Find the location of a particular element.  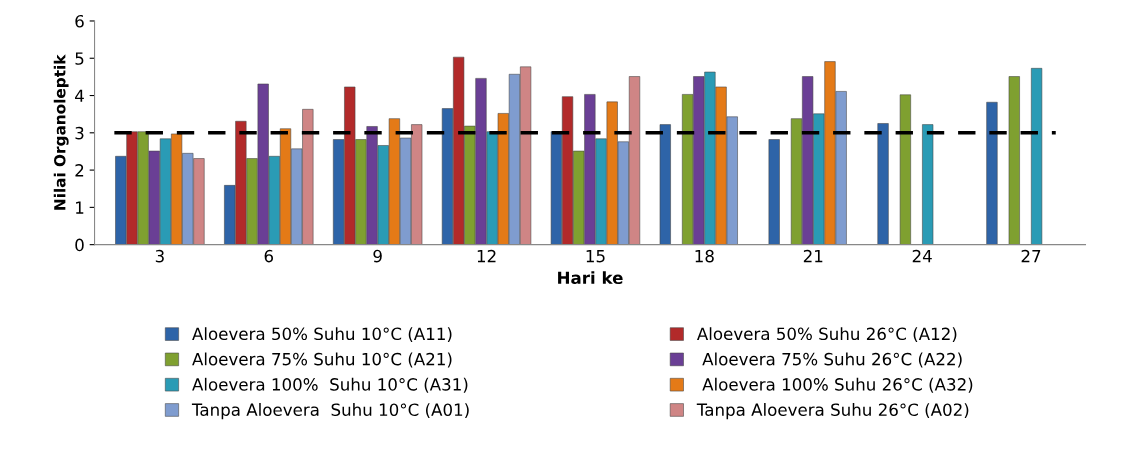

legend-label: Aloevera 100% Suhu 10°C (A31) is located at coordinates (330, 385).